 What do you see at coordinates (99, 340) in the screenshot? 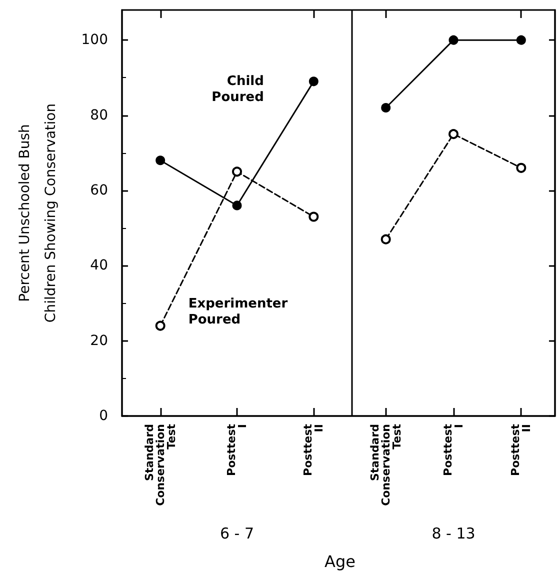
I see `y-tick-label: 20` at bounding box center [99, 340].